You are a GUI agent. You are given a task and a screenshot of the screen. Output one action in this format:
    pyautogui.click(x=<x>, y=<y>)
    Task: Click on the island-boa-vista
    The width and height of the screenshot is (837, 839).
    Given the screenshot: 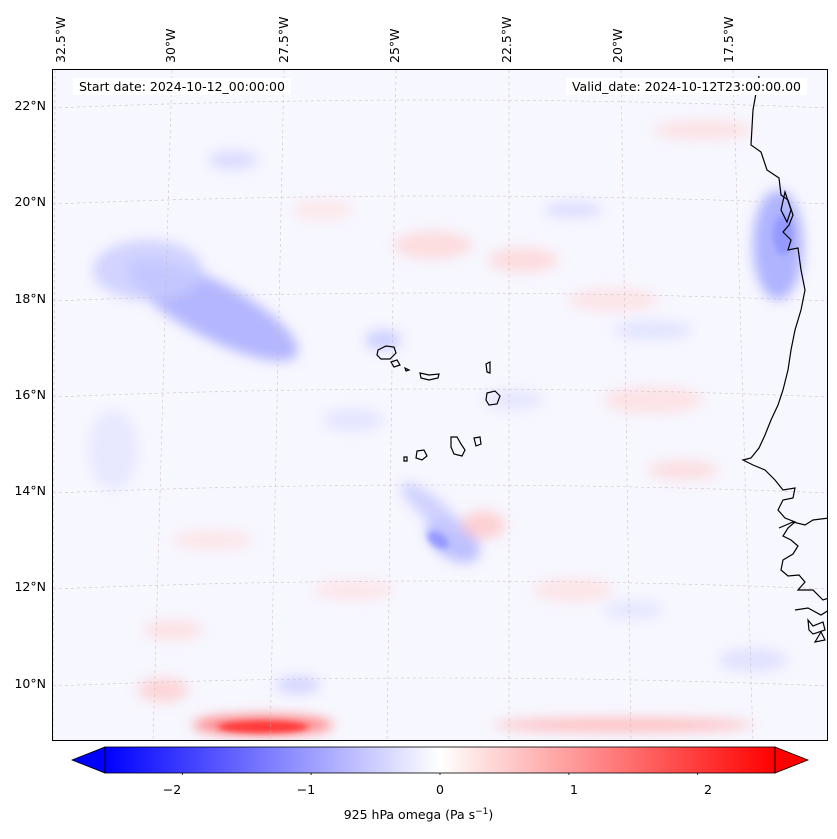 What is the action you would take?
    pyautogui.click(x=493, y=398)
    